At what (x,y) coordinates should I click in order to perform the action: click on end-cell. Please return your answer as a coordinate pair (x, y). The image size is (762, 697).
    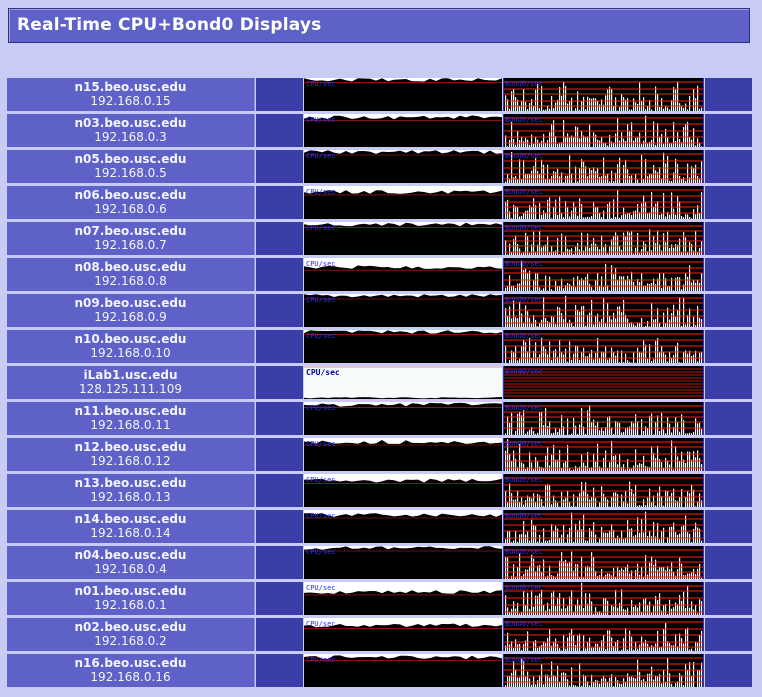
    Looking at the image, I should click on (728, 346).